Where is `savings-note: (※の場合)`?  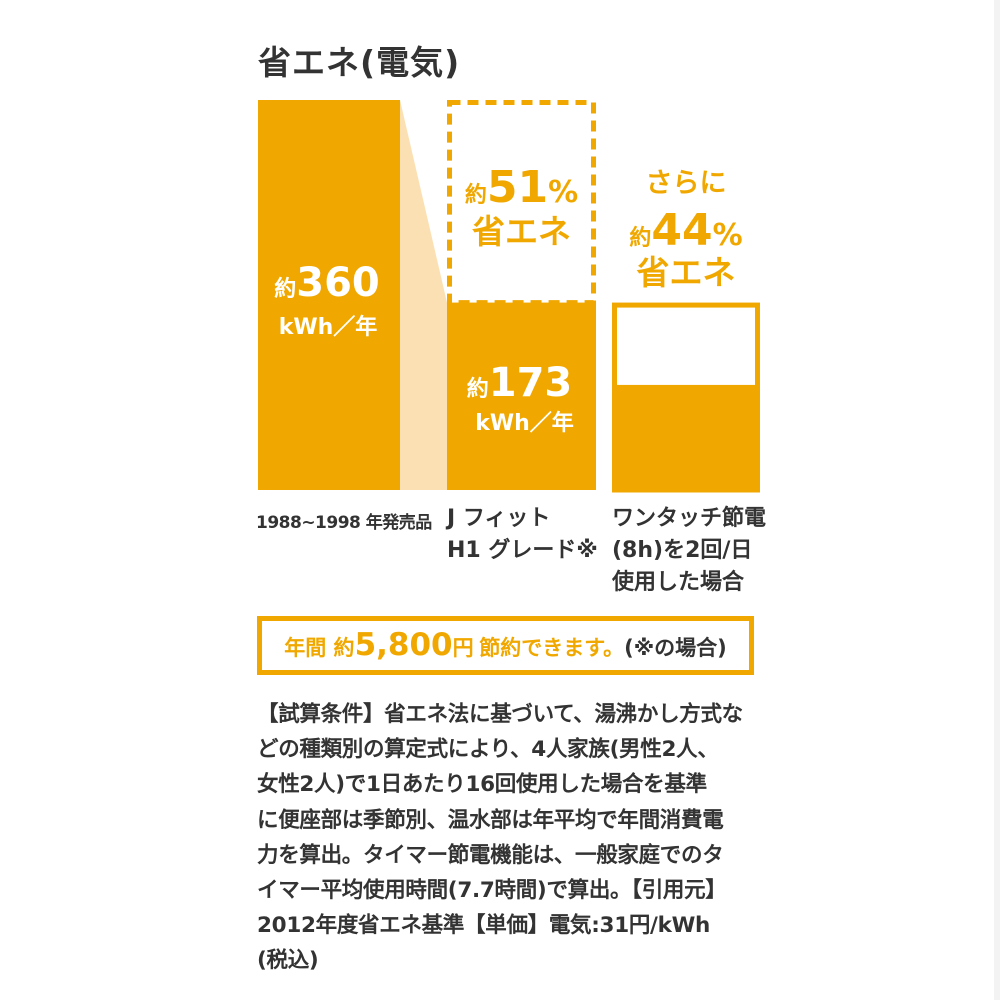
savings-note: (※の場合) is located at coordinates (675, 648).